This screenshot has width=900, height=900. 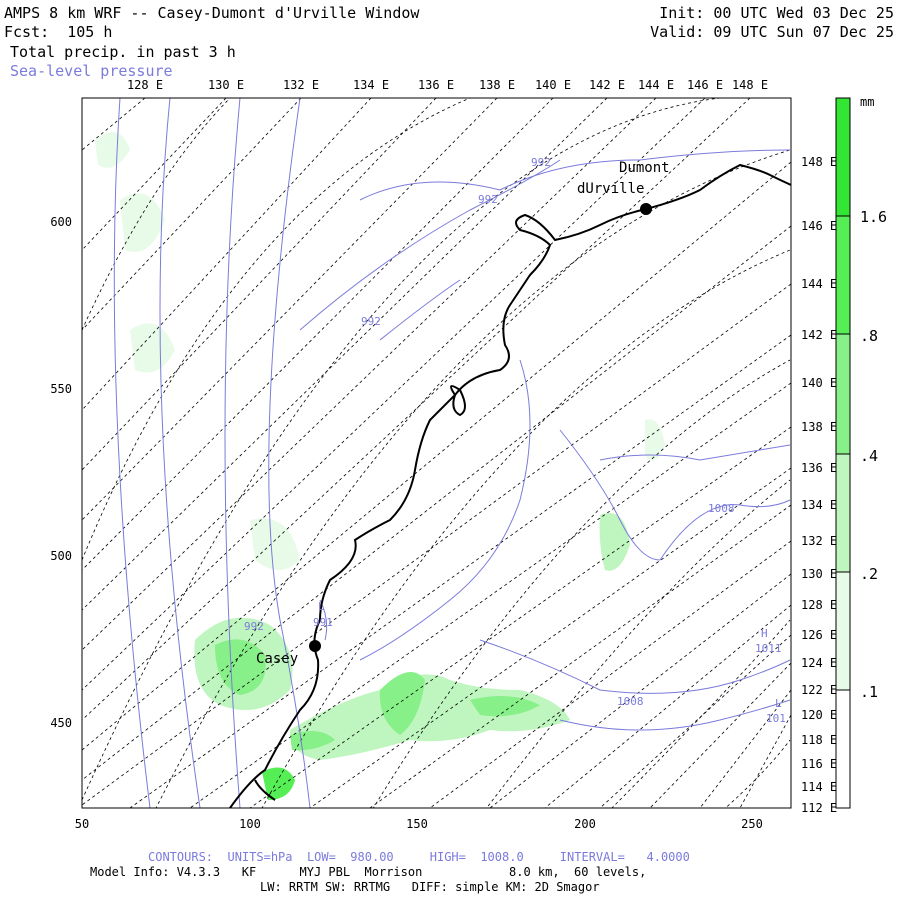 I want to click on station-label-dumont: Dumont, so click(x=644, y=168).